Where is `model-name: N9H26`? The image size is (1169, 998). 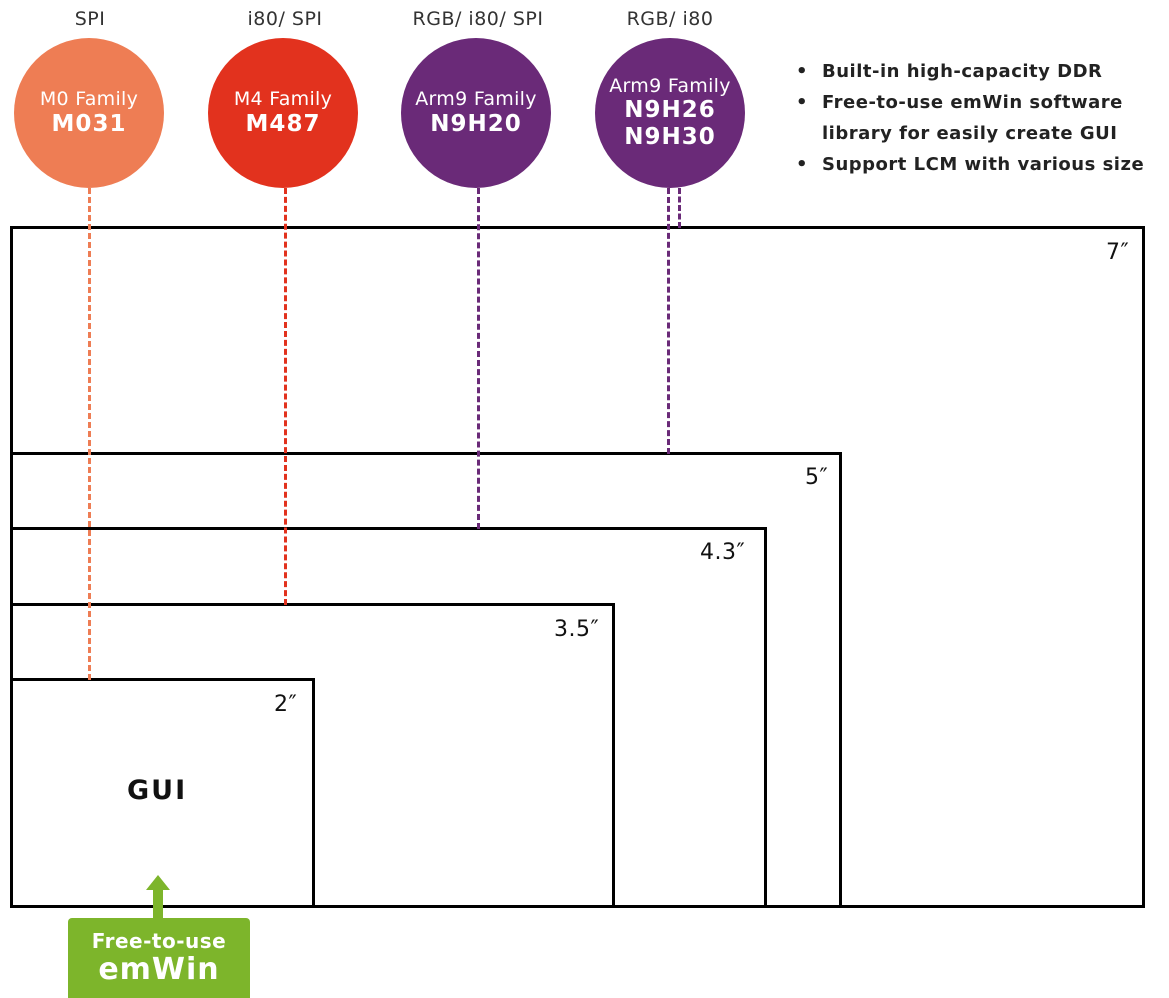 model-name: N9H26 is located at coordinates (670, 110).